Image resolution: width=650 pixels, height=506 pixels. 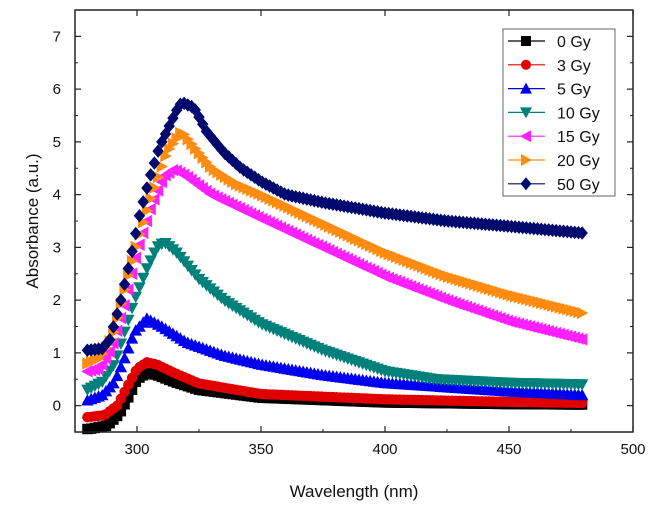 I want to click on legend-label: 15 Gy, so click(x=578, y=137).